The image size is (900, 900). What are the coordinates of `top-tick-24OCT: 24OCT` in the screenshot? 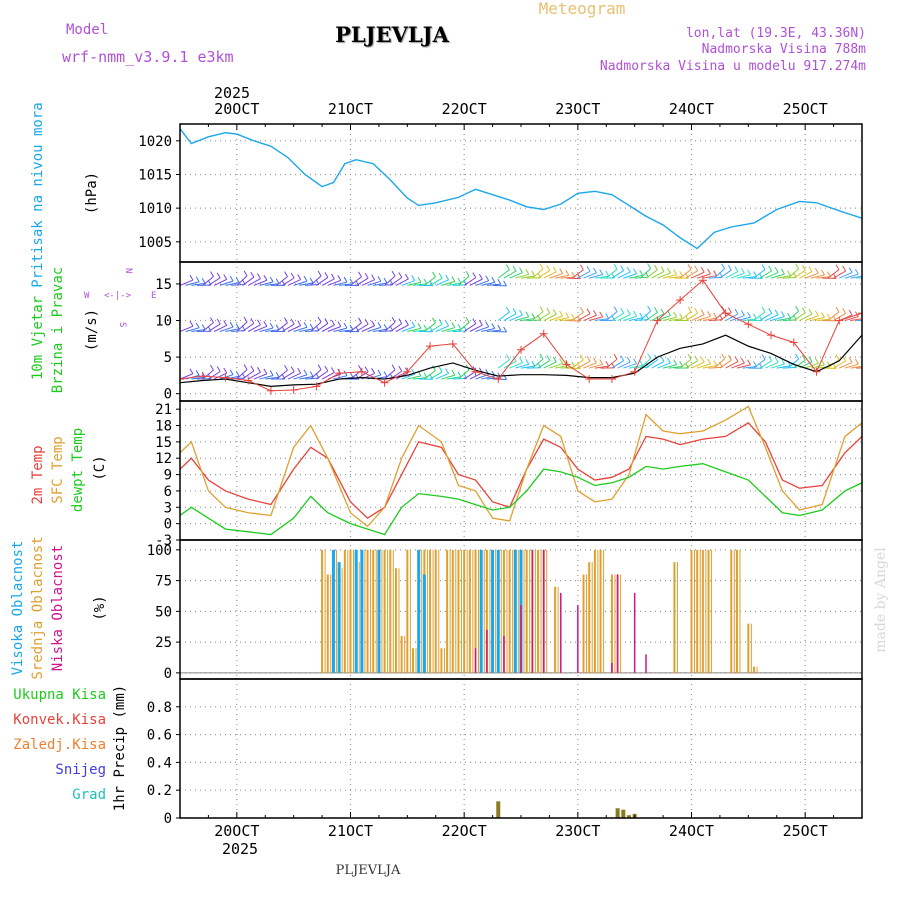 It's located at (691, 109).